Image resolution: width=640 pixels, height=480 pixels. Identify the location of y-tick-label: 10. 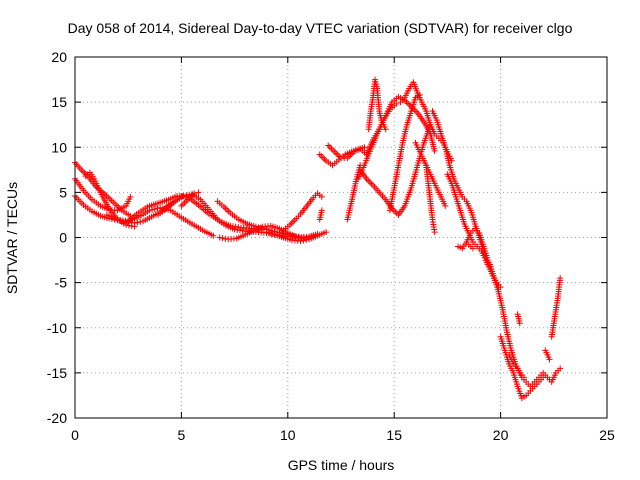
(59, 147).